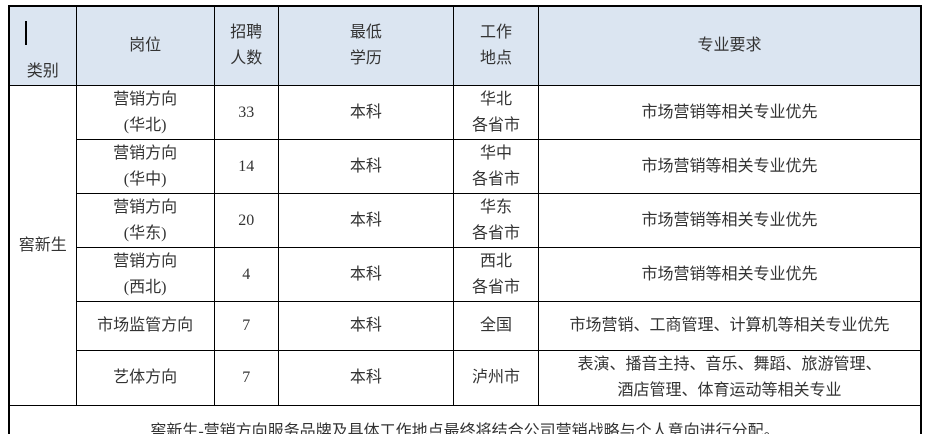  I want to click on footer-note-row: 窖新生-营销方向服务品牌及具体工作地点最终将结合公司营销战略与个人意向进行分配。, so click(465, 419).